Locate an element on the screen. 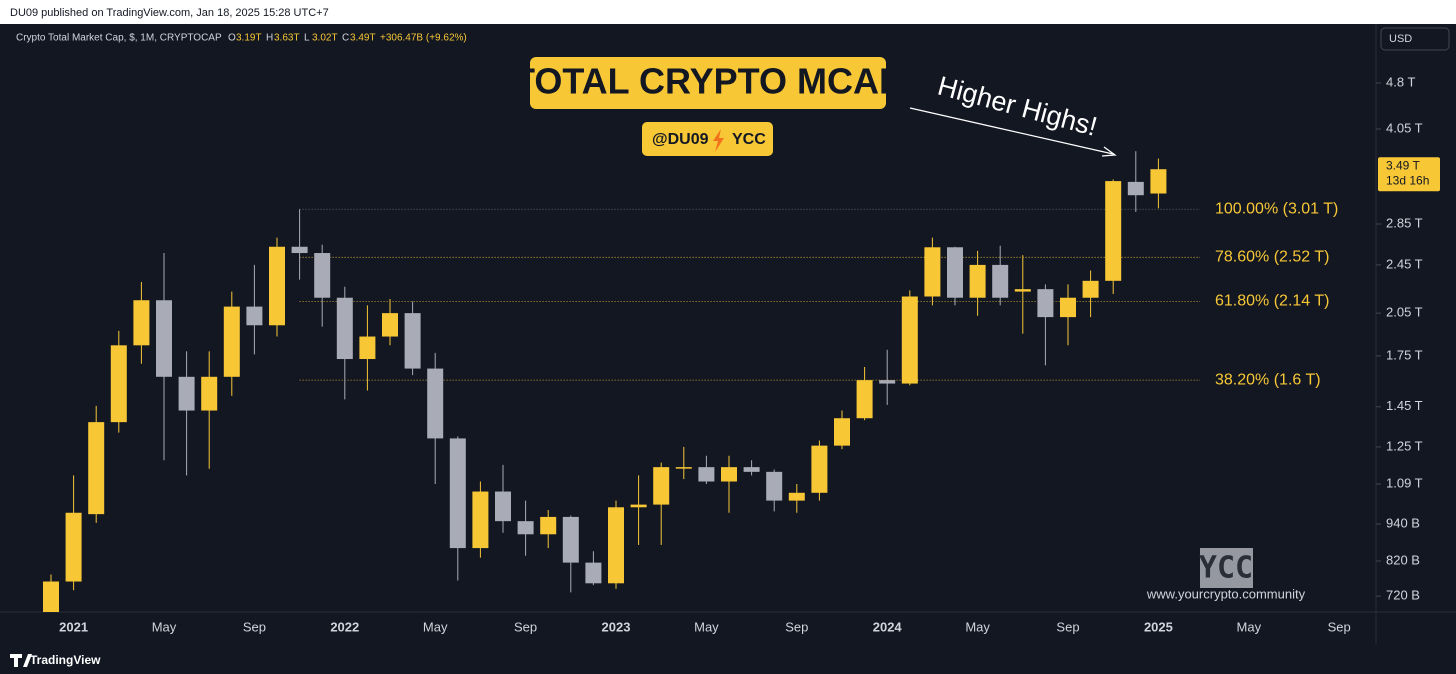 The height and width of the screenshot is (674, 1456). y-tick-label: 2.85 T is located at coordinates (1404, 222).